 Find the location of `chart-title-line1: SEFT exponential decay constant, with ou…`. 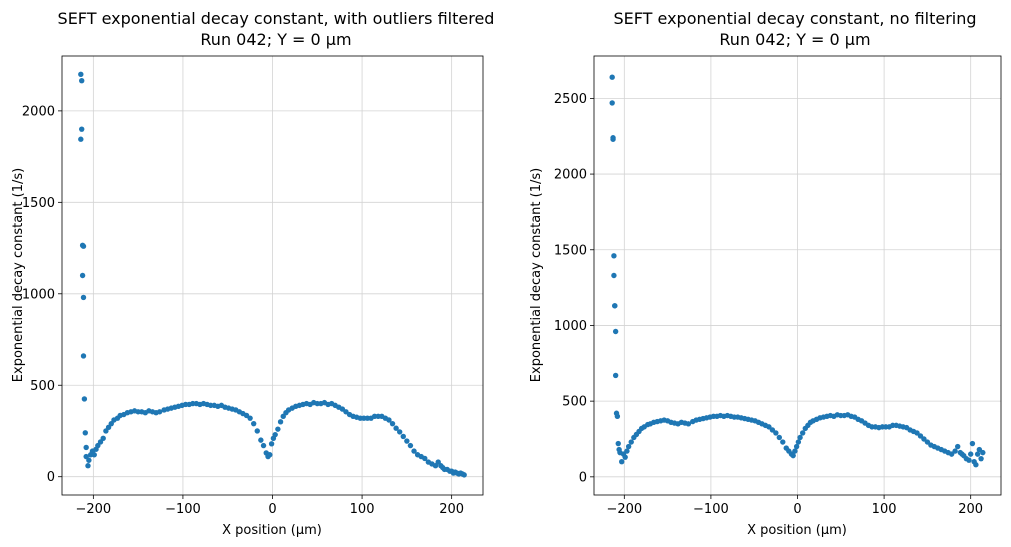

chart-title-line1: SEFT exponential decay constant, with ou… is located at coordinates (276, 18).